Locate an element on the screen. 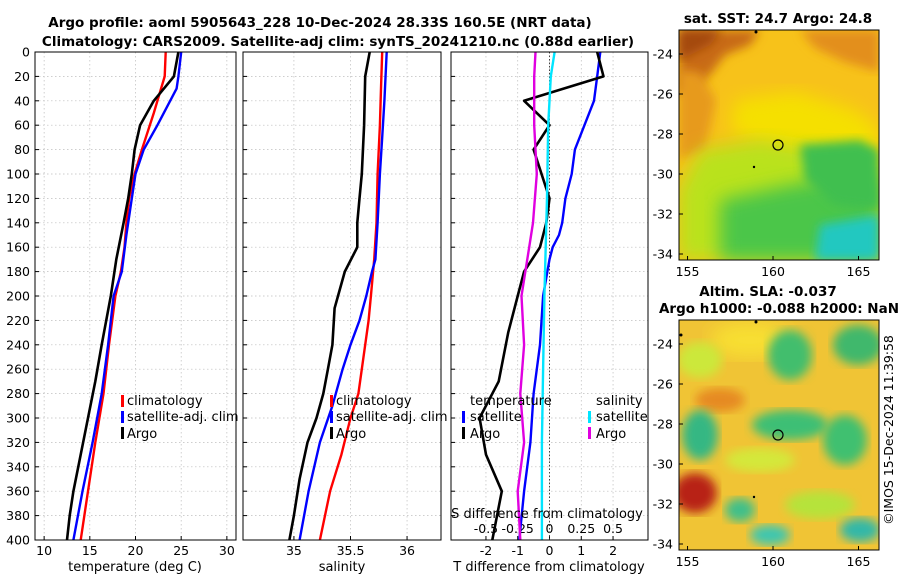 The width and height of the screenshot is (900, 580). salinity-series-line-satellite-adj-clim is located at coordinates (343, 296).